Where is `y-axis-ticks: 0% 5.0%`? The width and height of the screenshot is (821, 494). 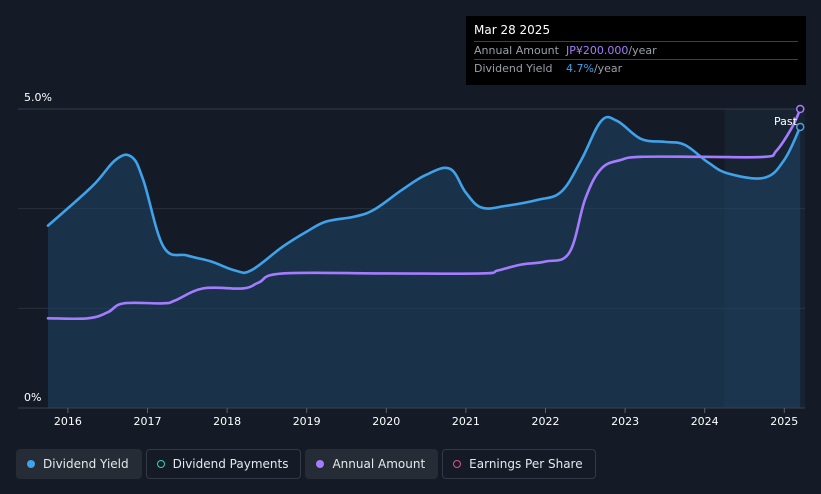 y-axis-ticks: 0% 5.0% is located at coordinates (38, 247).